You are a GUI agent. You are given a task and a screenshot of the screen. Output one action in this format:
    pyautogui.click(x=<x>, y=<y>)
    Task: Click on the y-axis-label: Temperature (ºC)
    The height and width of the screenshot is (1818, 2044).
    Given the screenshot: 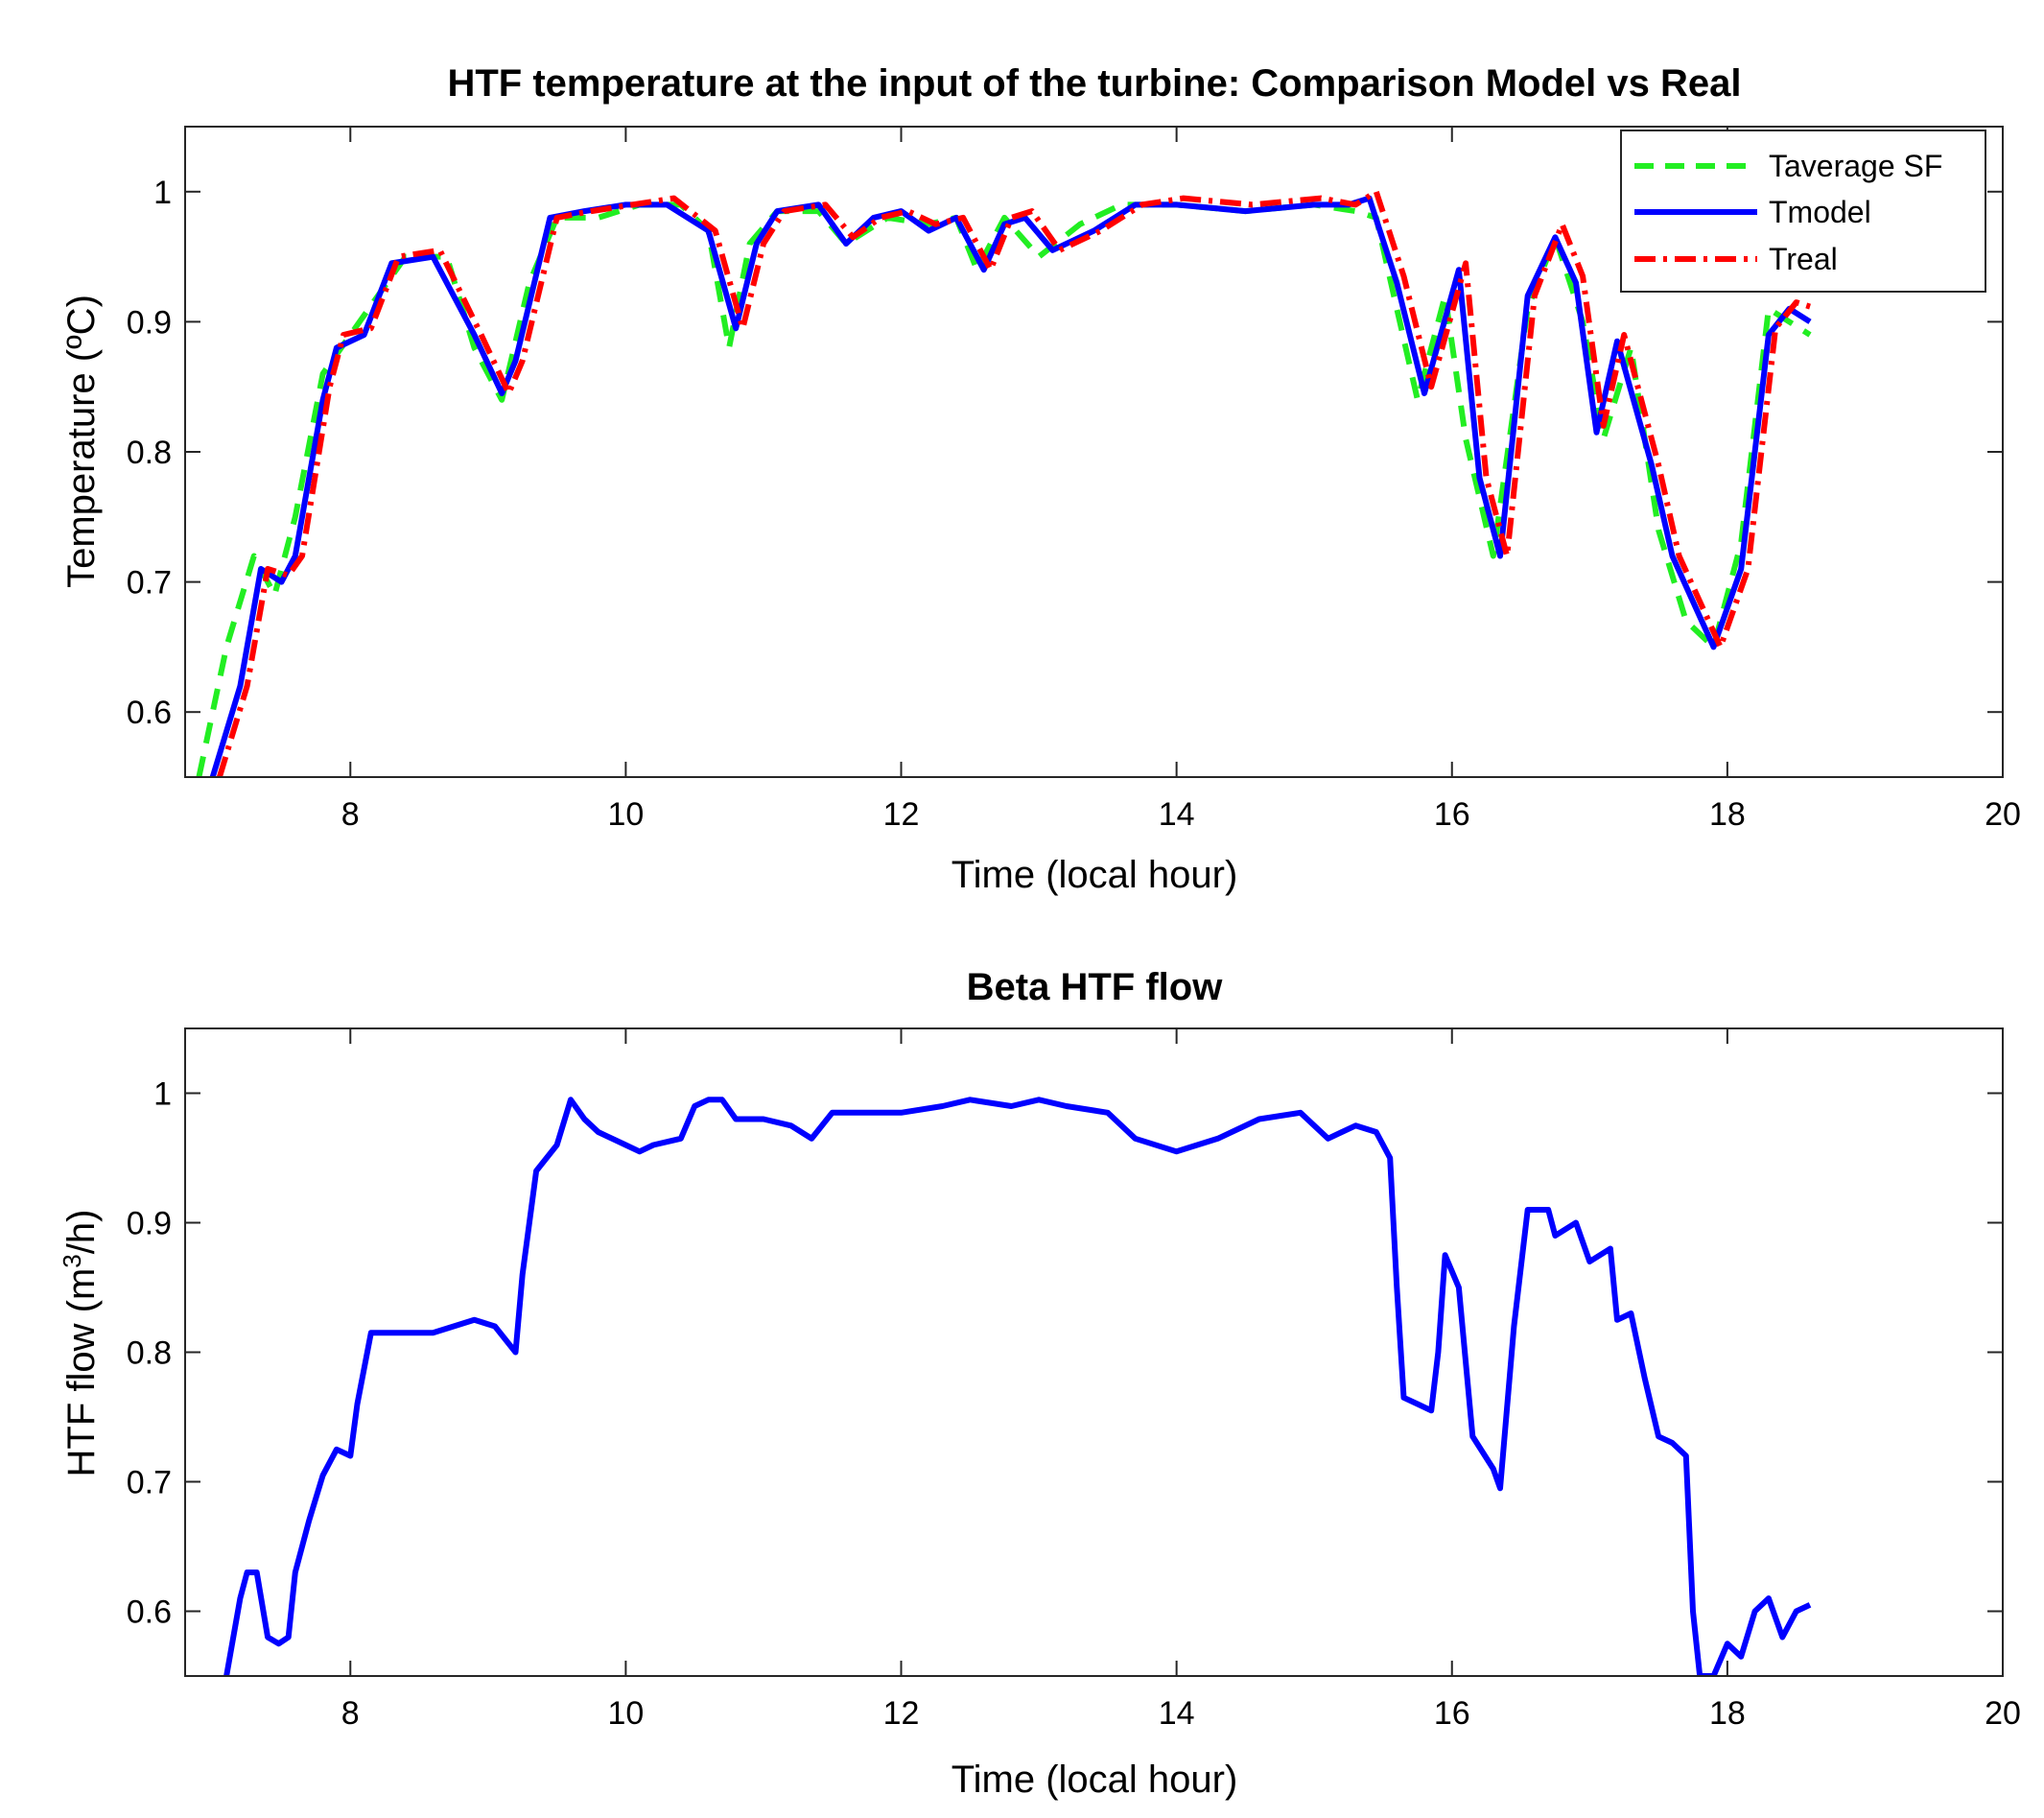 What is the action you would take?
    pyautogui.click(x=81, y=442)
    